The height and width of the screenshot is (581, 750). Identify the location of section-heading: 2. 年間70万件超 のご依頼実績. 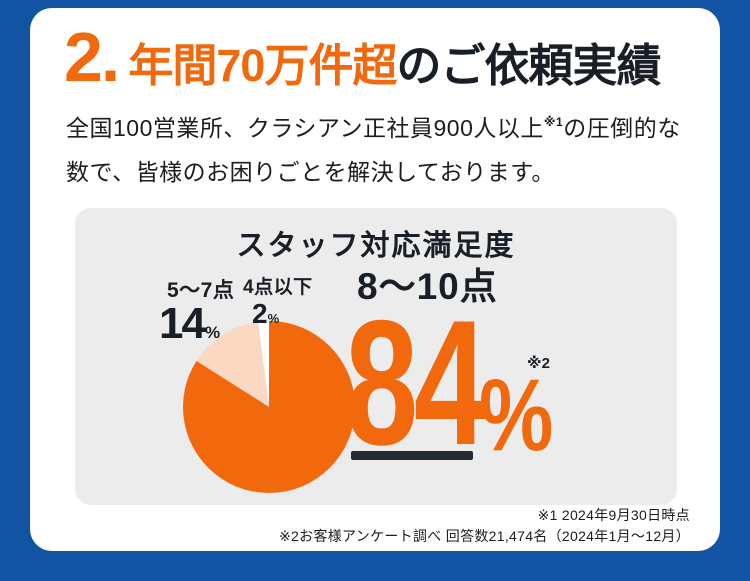
(362, 57).